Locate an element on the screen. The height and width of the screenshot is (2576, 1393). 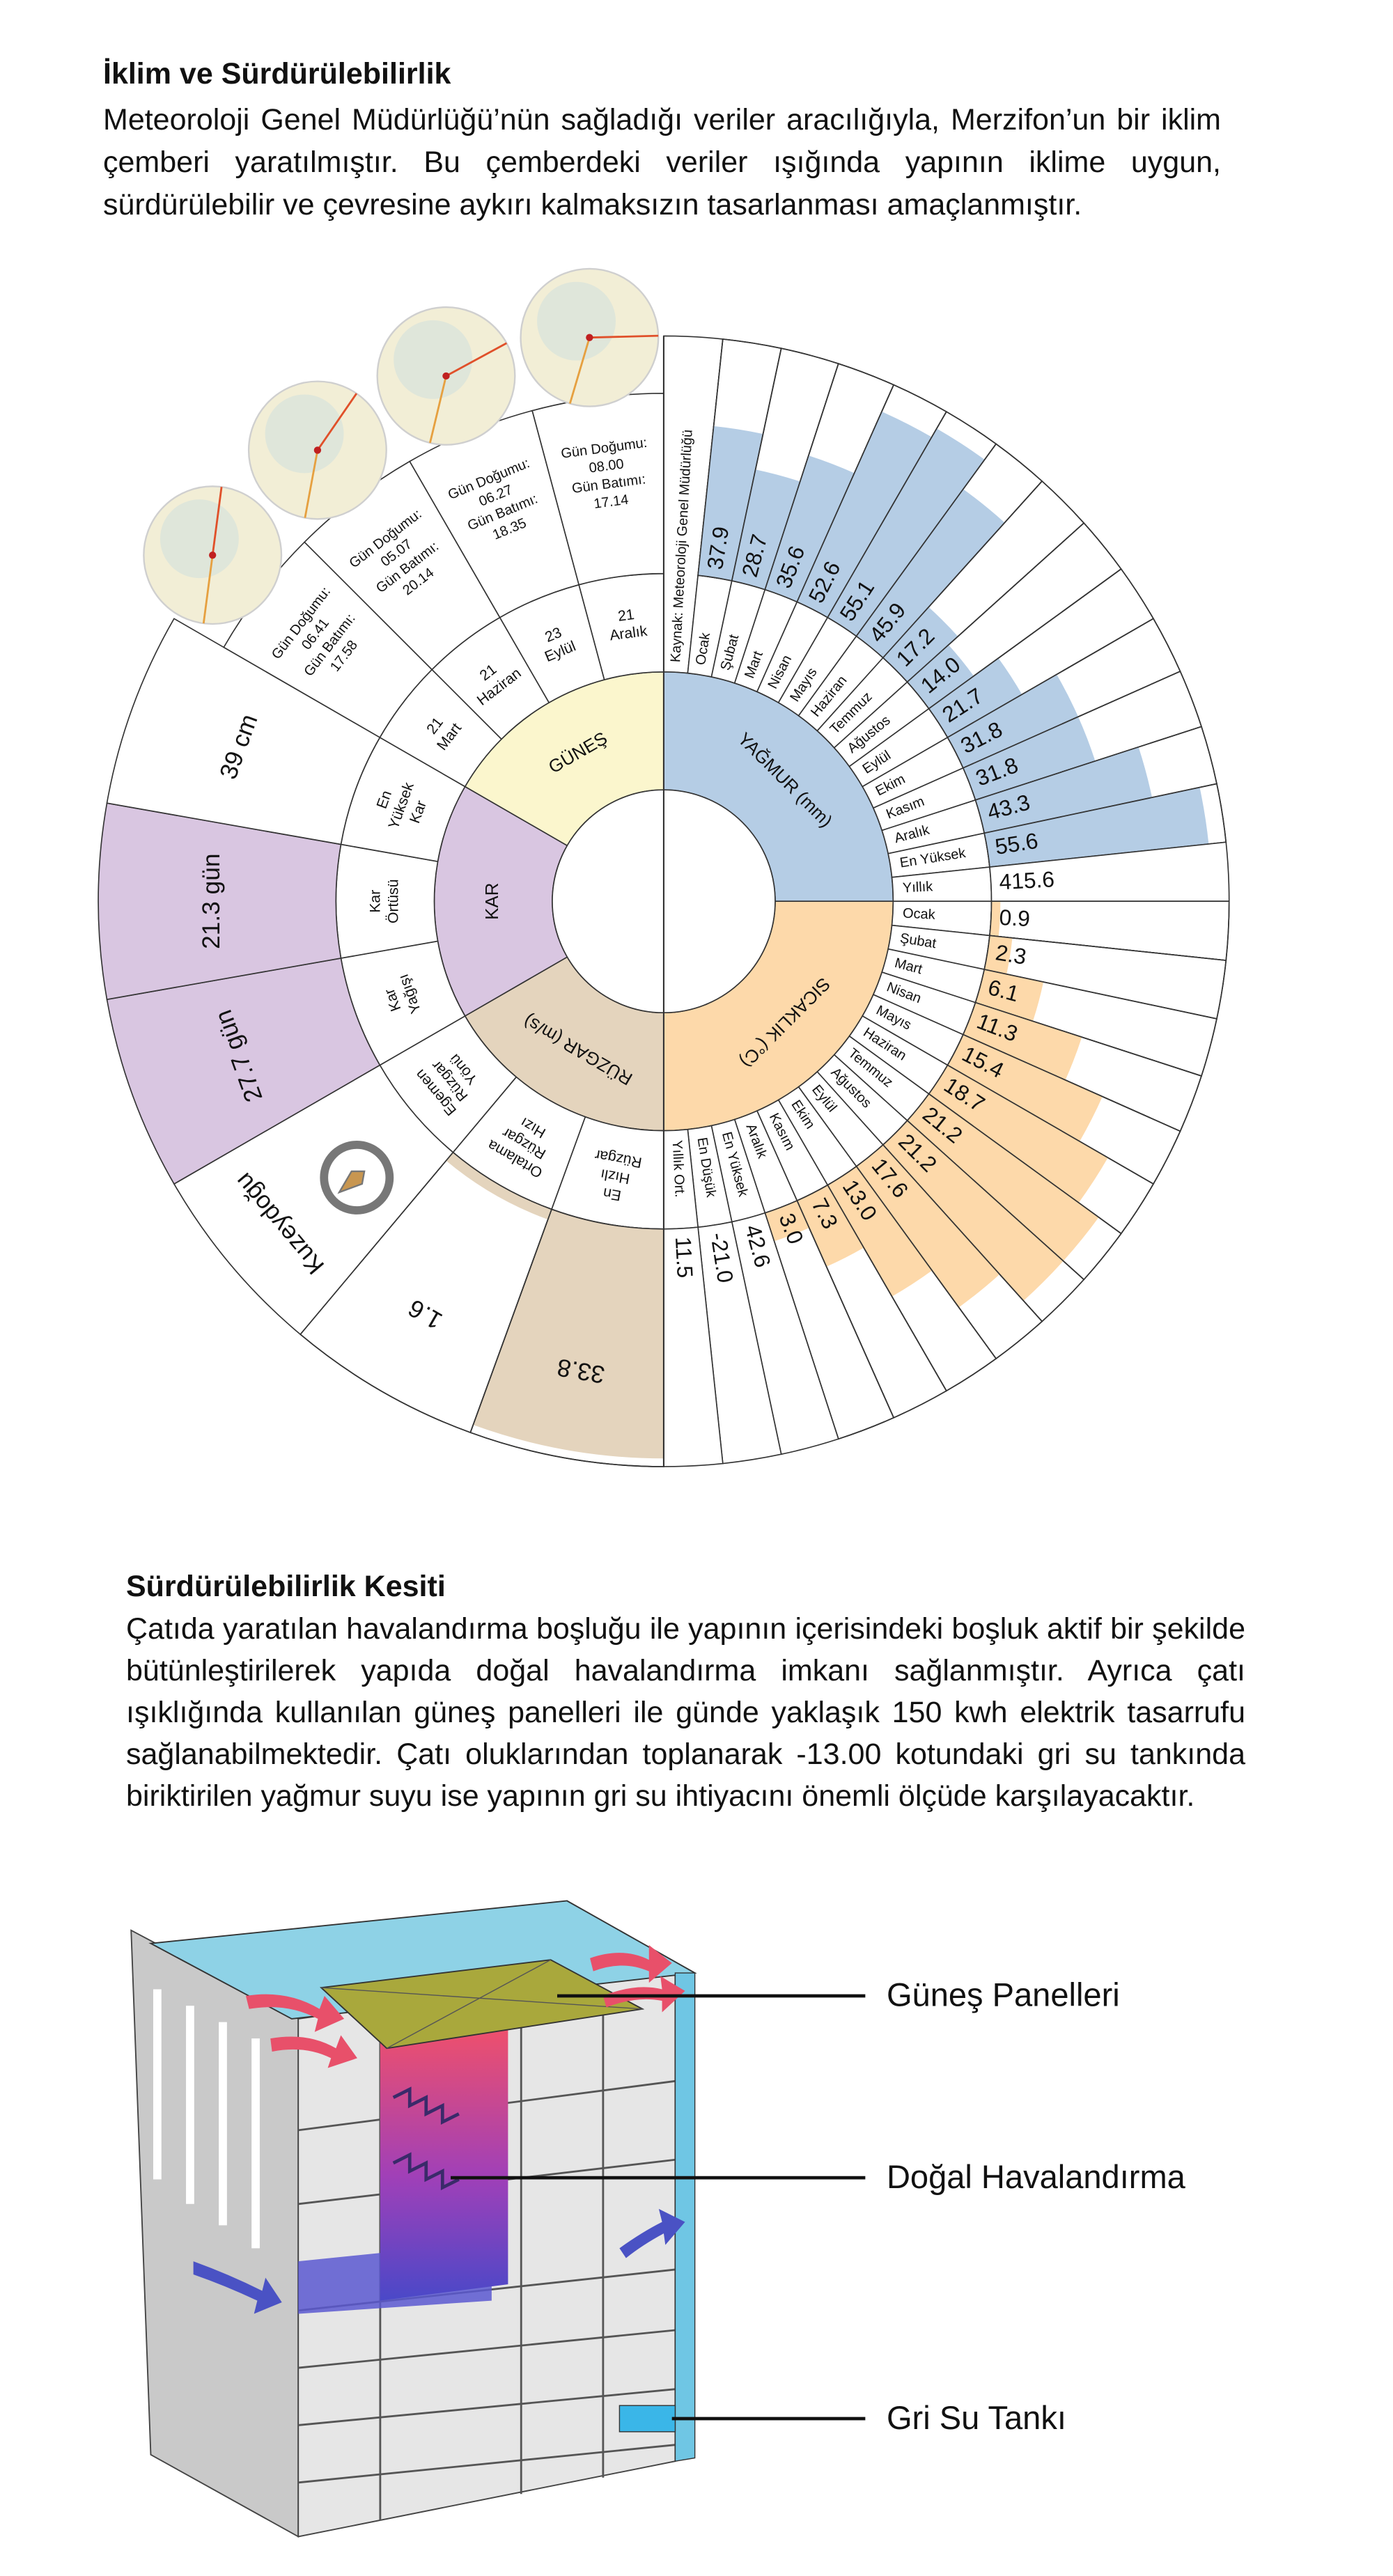
callout-label: Doğal Havalandırma is located at coordinates (1036, 2176).